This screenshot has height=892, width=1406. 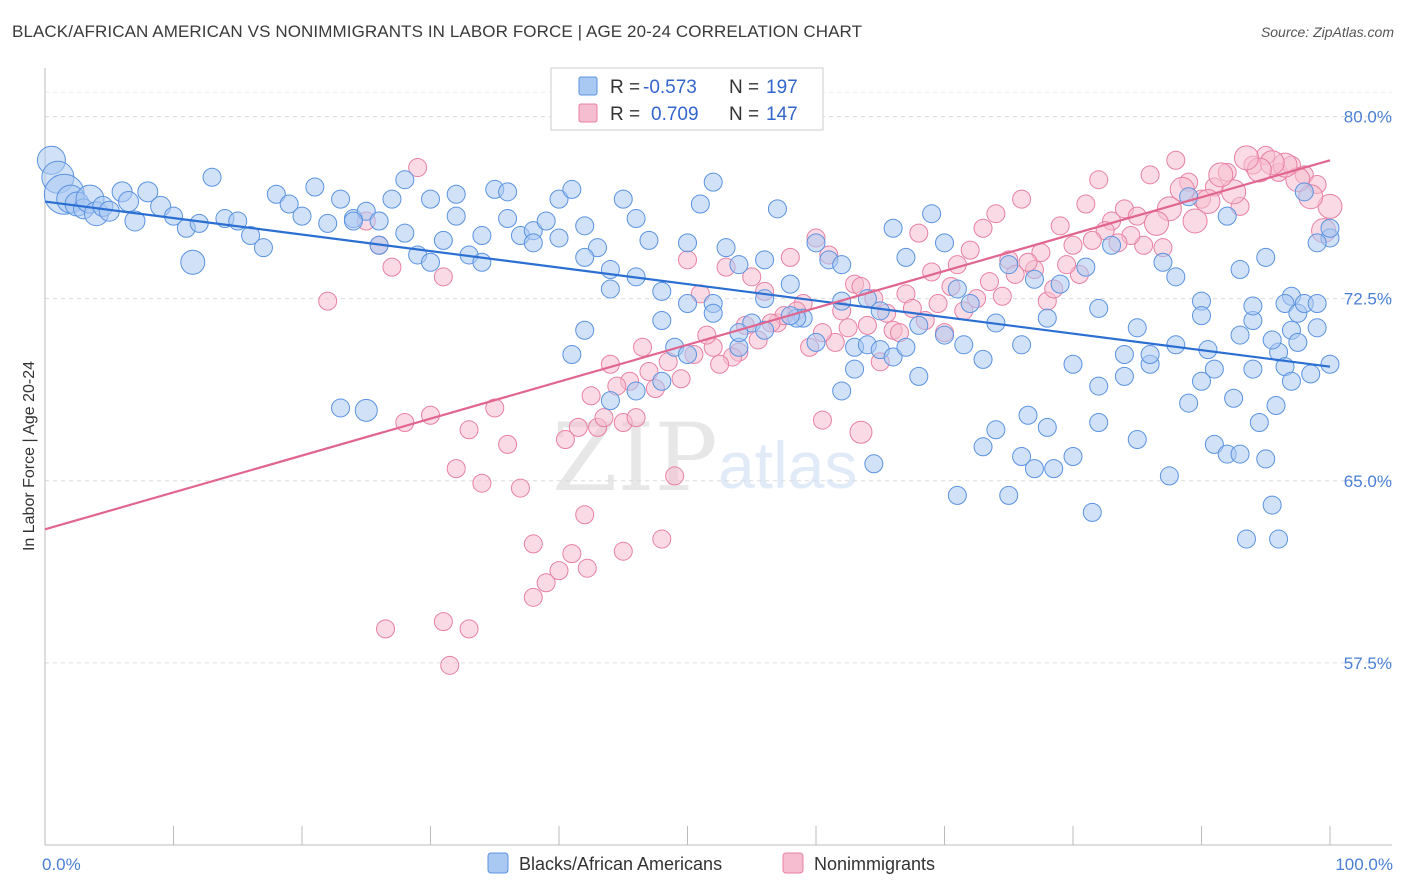 I want to click on bottom-legend-swatch-pink, so click(x=793, y=863).